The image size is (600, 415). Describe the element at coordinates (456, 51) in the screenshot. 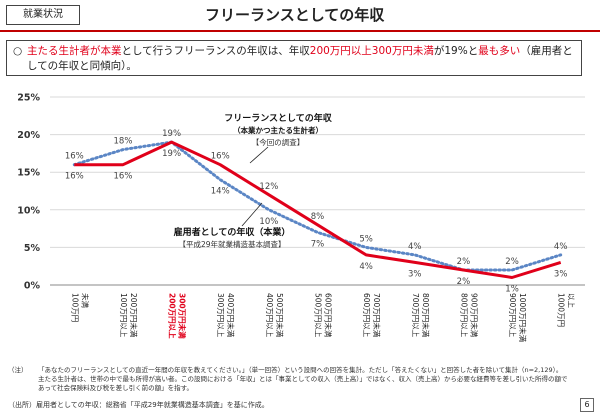

I see `summary-part: が19%と` at that location.